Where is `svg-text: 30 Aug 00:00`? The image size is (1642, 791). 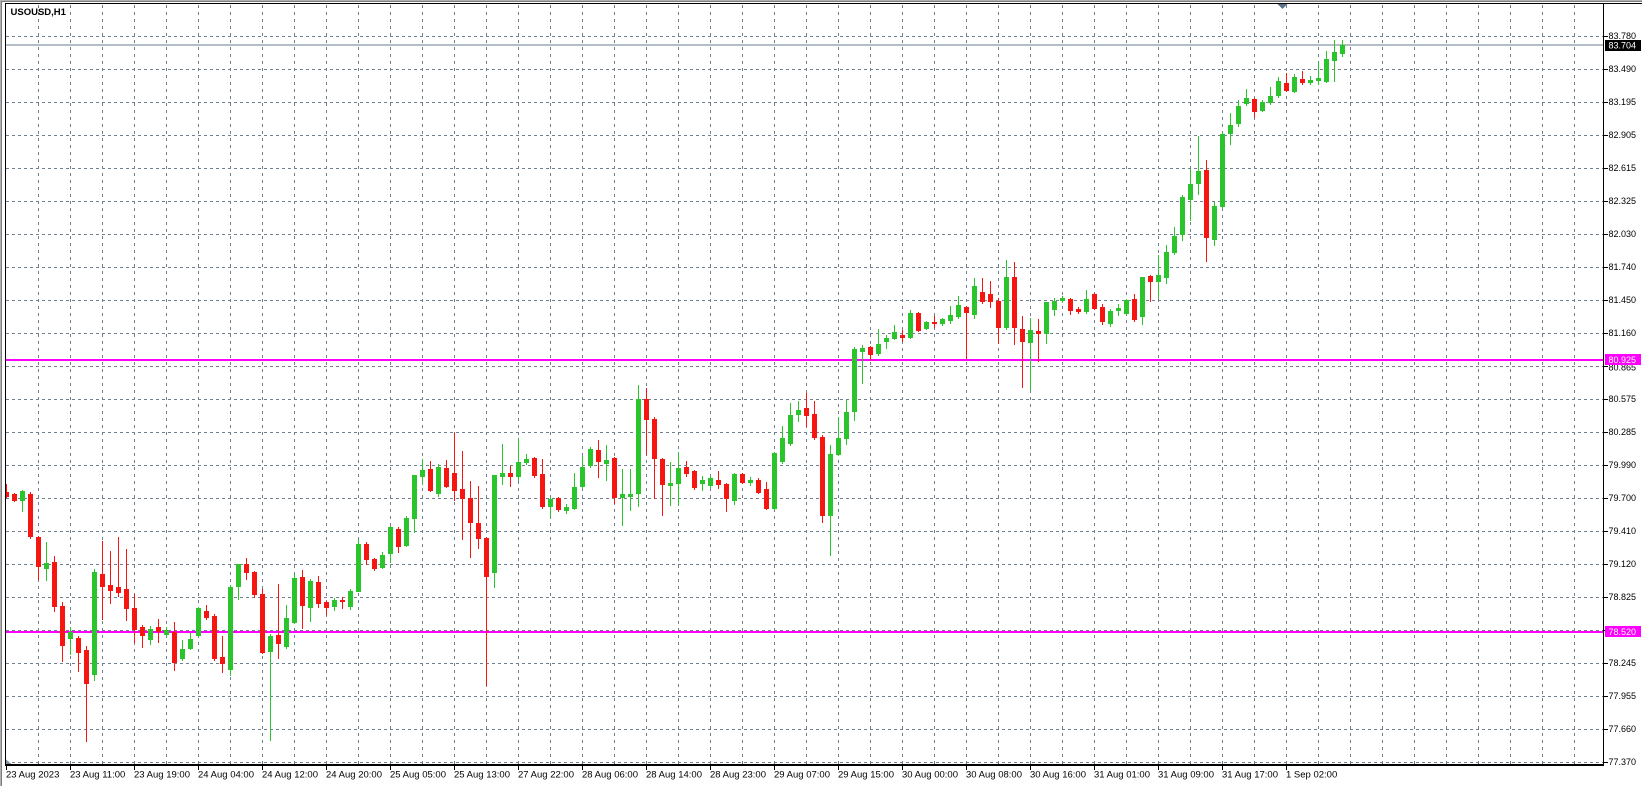
svg-text: 30 Aug 00:00 is located at coordinates (930, 775).